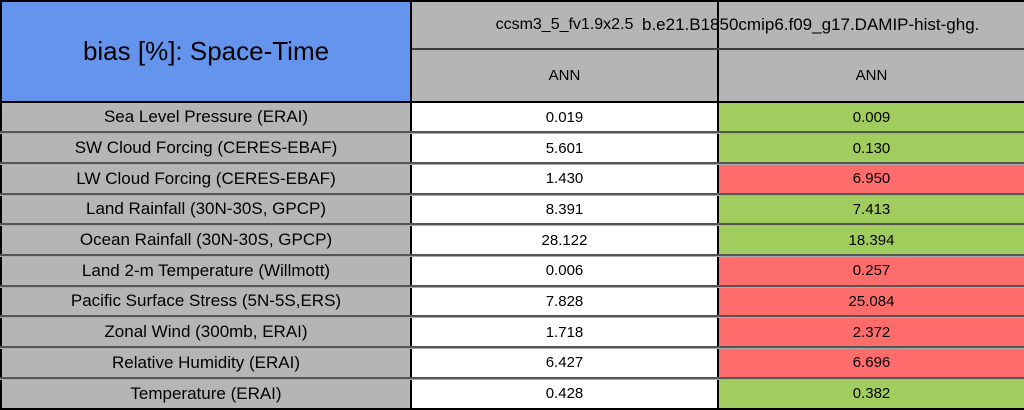  What do you see at coordinates (206, 208) in the screenshot?
I see `row-label: Land Rainfall (30N-30S, GPCP)` at bounding box center [206, 208].